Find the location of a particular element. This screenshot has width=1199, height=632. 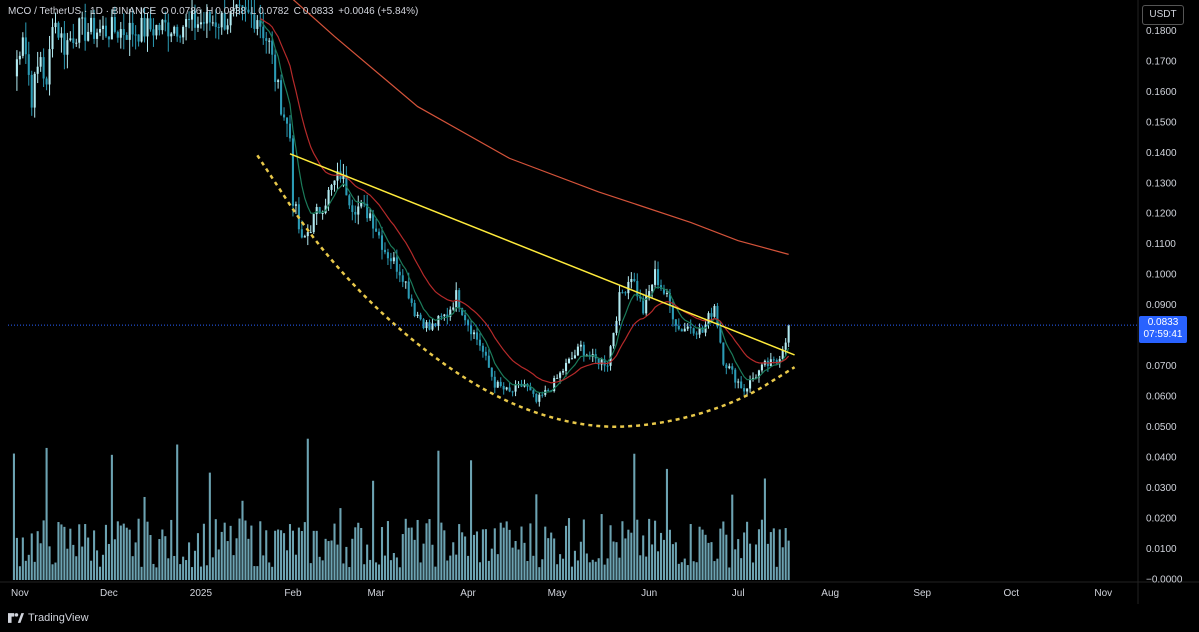

tradingview-logo: TradingView is located at coordinates (48, 618).